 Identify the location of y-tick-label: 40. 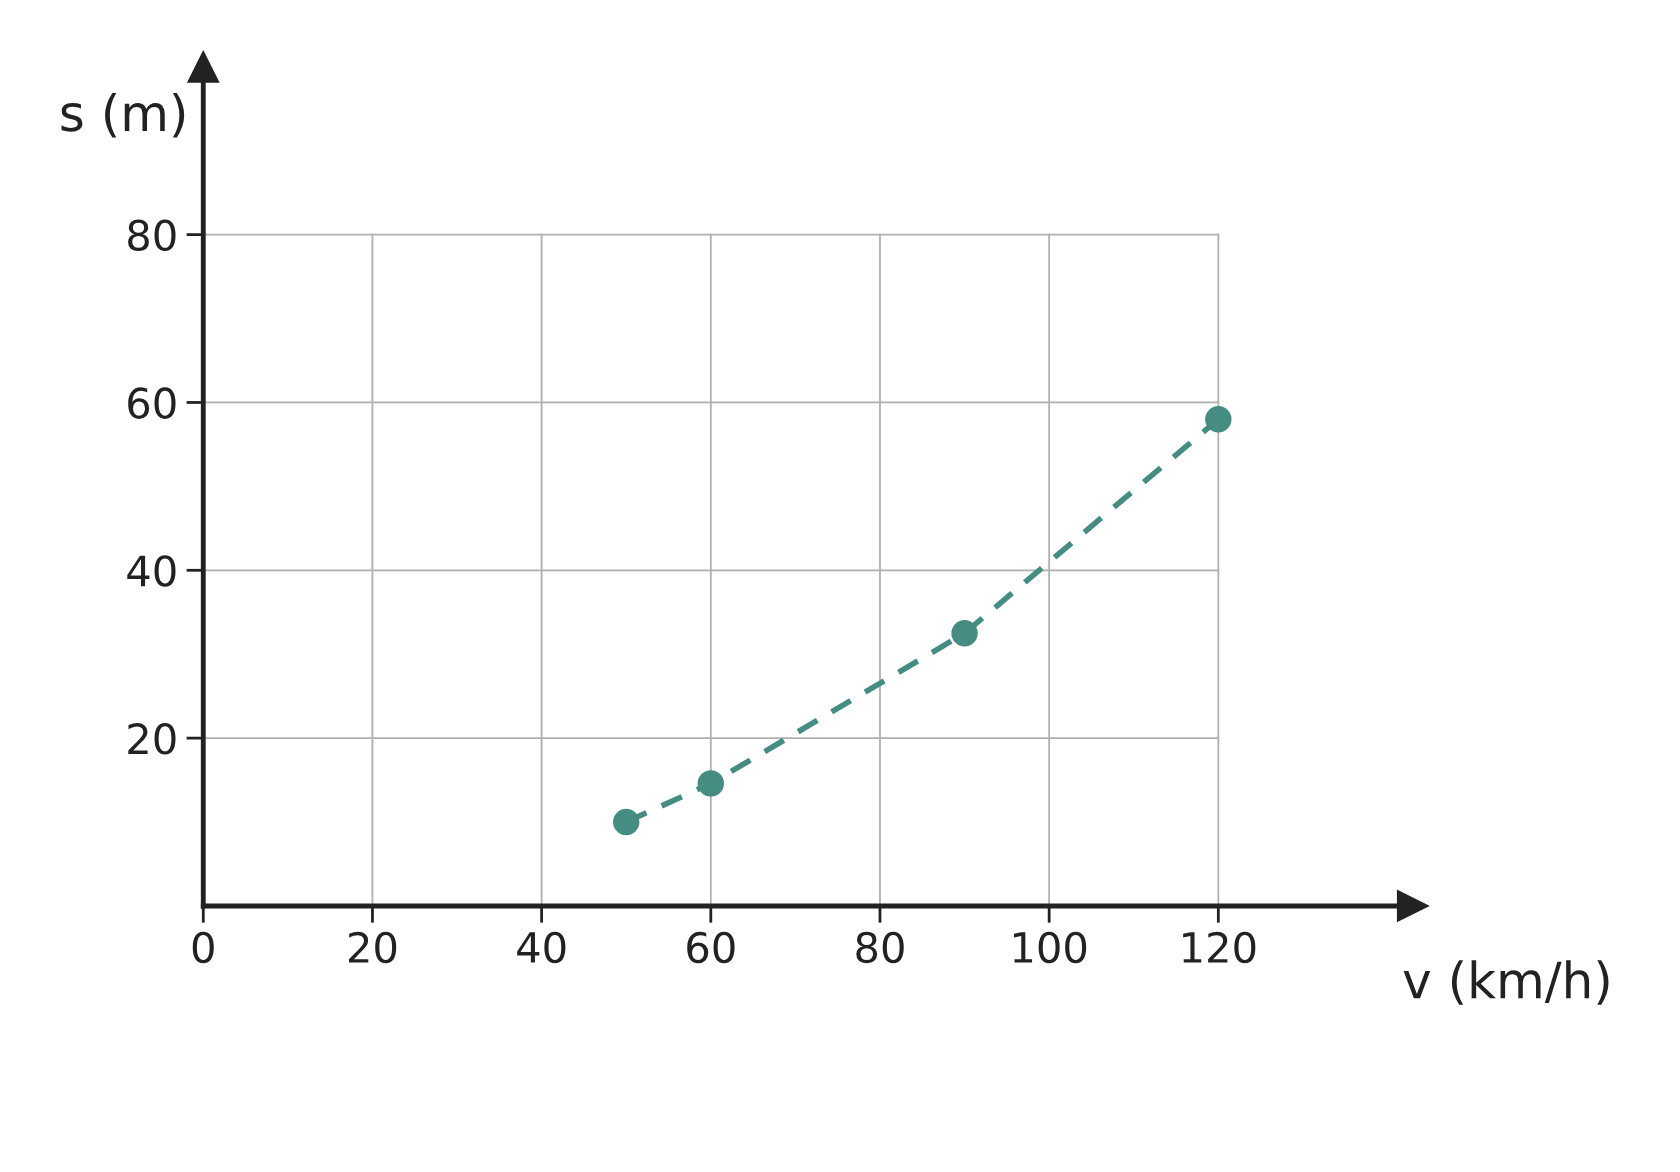
(151, 571).